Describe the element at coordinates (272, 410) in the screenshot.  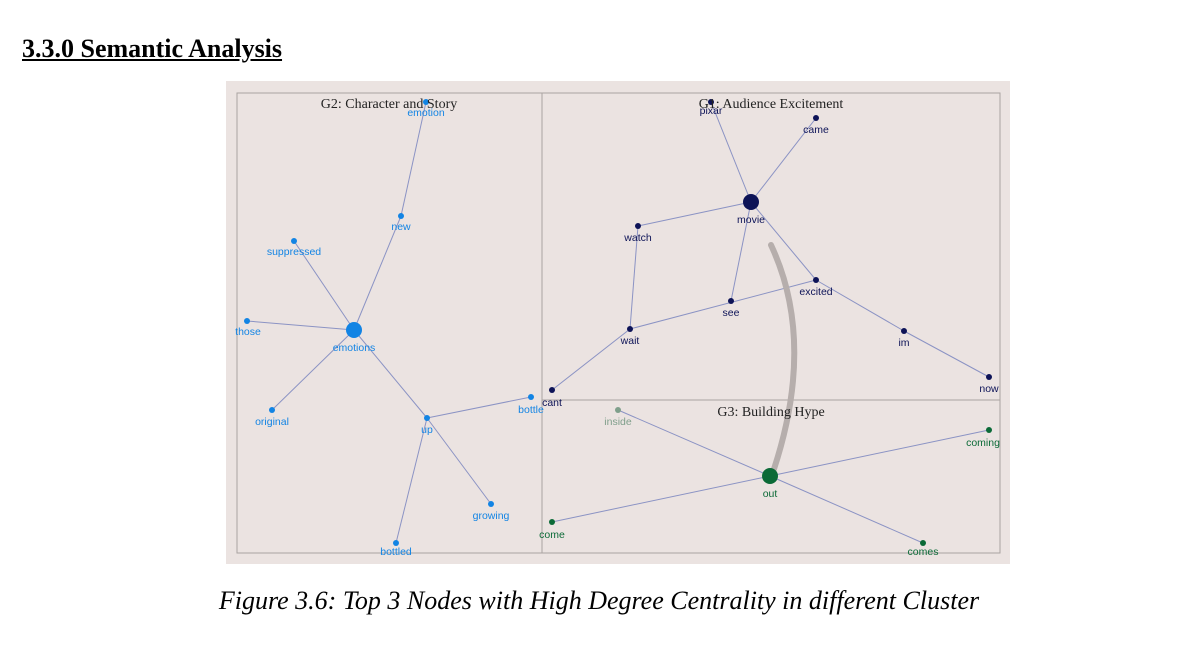
I see `node-original` at that location.